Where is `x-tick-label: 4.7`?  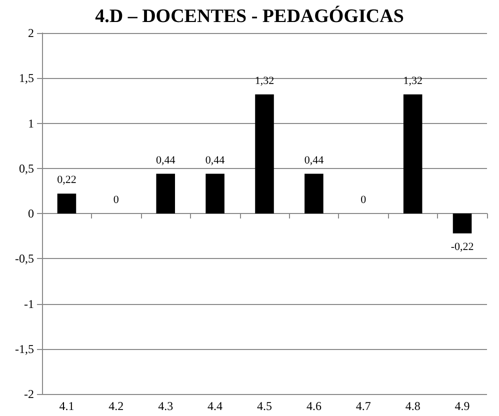
x-tick-label: 4.7 is located at coordinates (363, 406).